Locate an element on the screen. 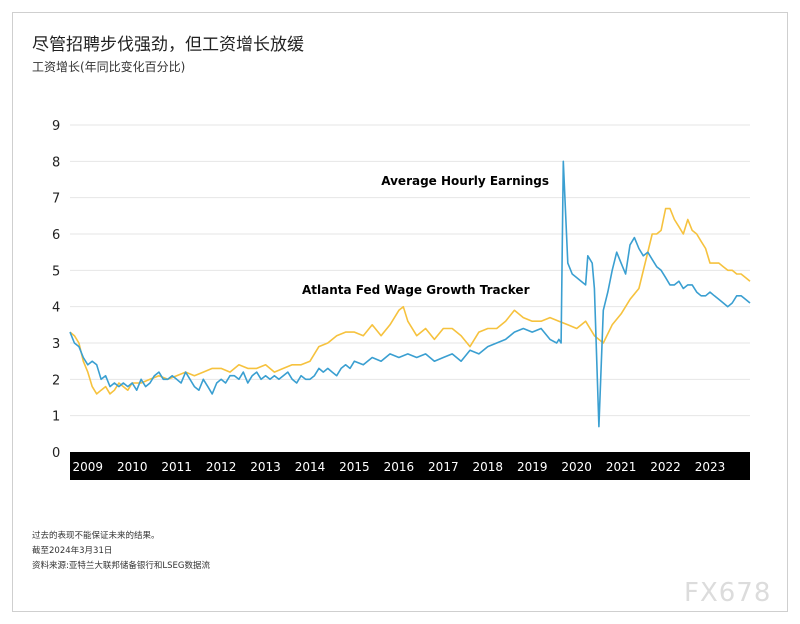 The height and width of the screenshot is (624, 800). annotation-atlanta-fed-tracker: Atlanta Fed Wage Growth Tracker is located at coordinates (416, 290).